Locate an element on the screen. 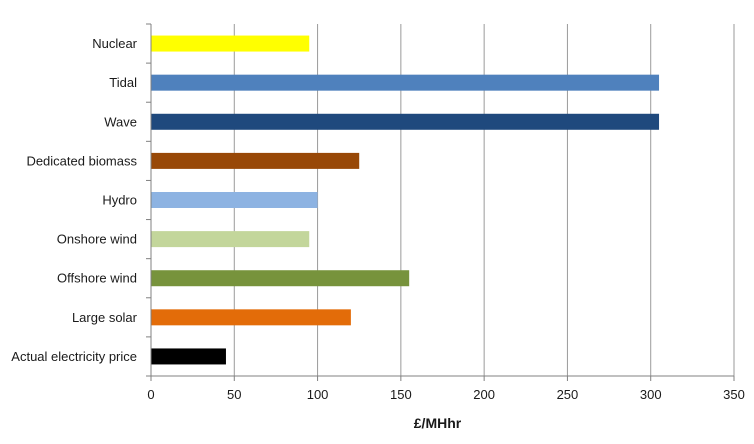 The image size is (754, 444). bar-onshore-wind is located at coordinates (230, 239).